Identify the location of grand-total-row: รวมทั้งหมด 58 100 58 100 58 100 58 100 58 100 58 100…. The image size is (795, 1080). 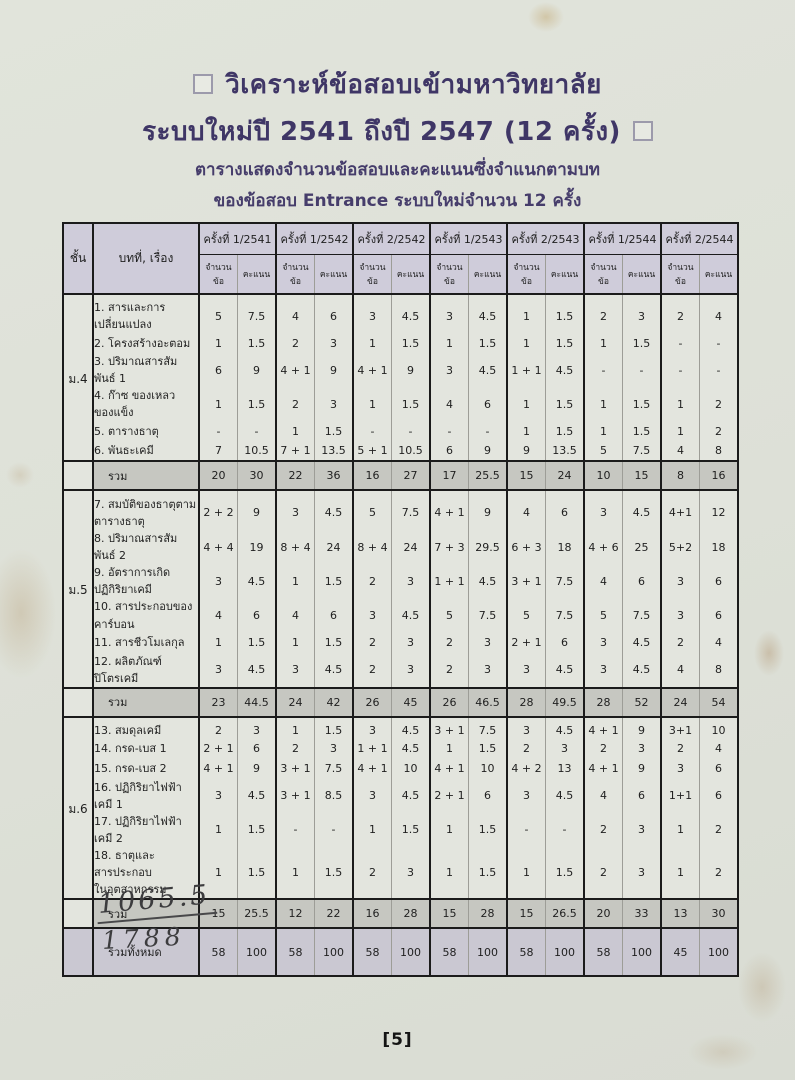
(400, 952).